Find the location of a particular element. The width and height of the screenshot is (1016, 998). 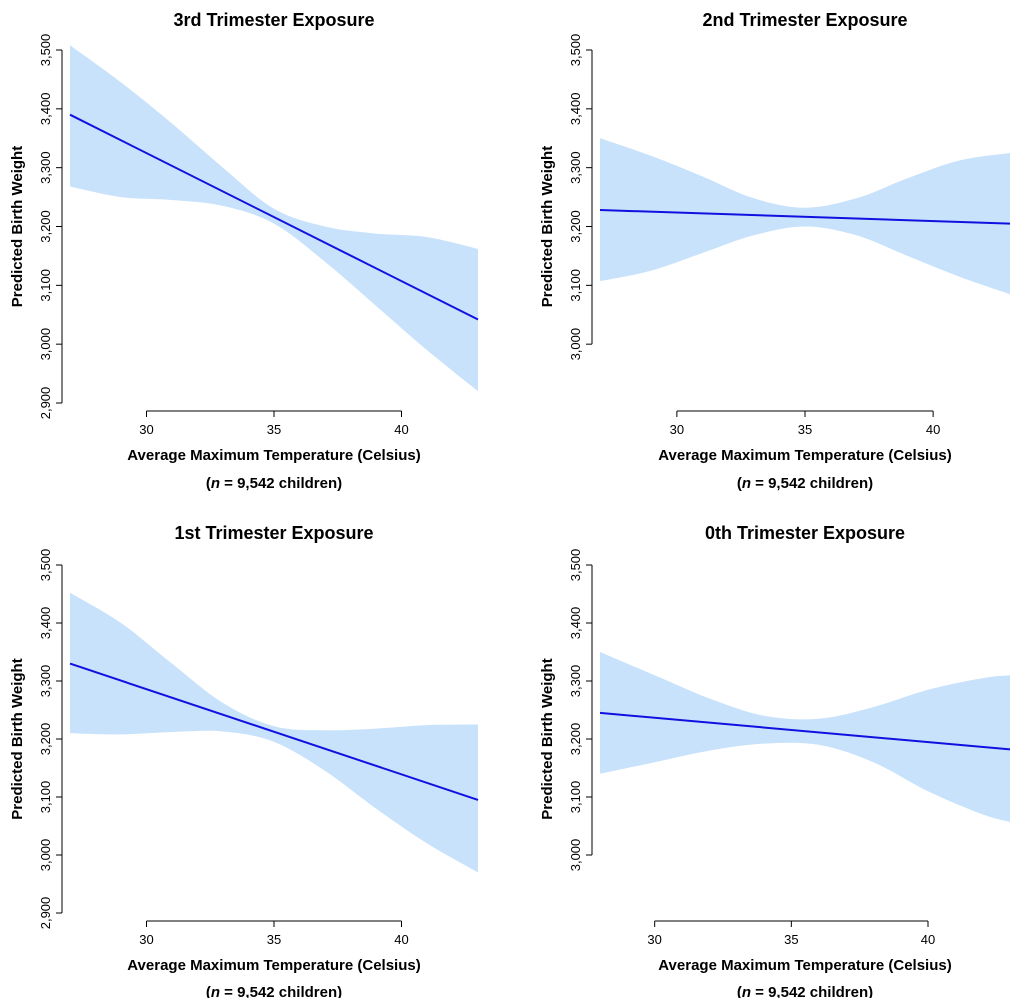

chart-title: 2nd Trimester Exposure is located at coordinates (804, 20).